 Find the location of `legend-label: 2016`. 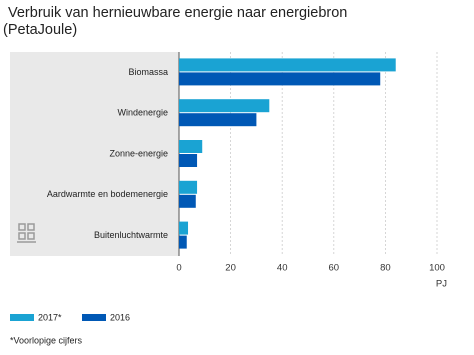

legend-label: 2016 is located at coordinates (120, 317).